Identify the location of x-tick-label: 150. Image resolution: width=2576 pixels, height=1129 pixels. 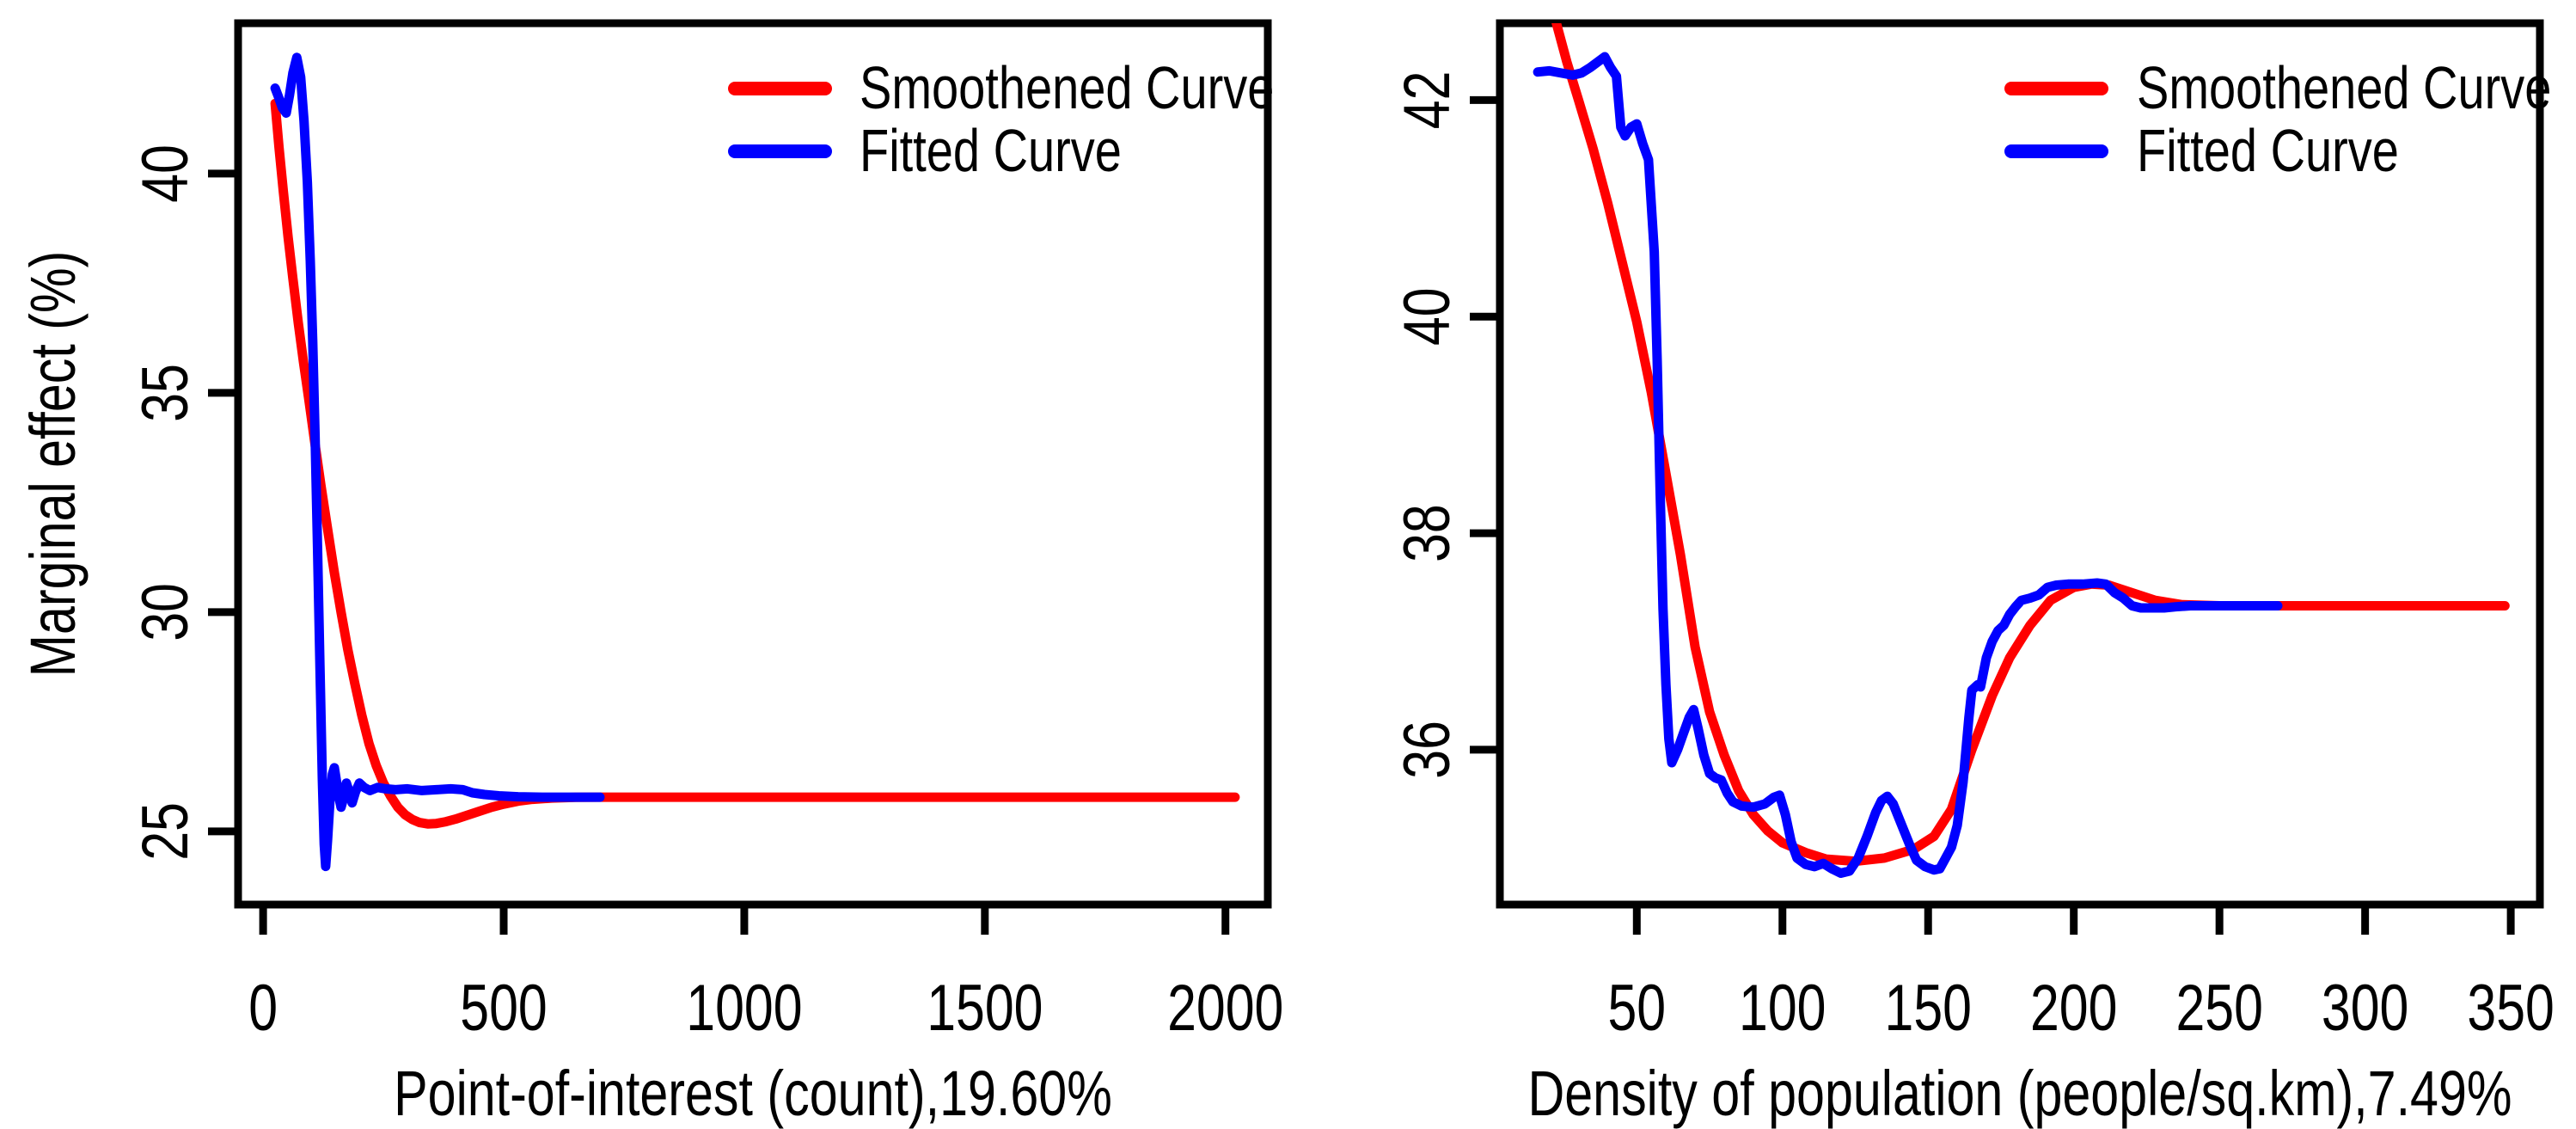
(1928, 1007).